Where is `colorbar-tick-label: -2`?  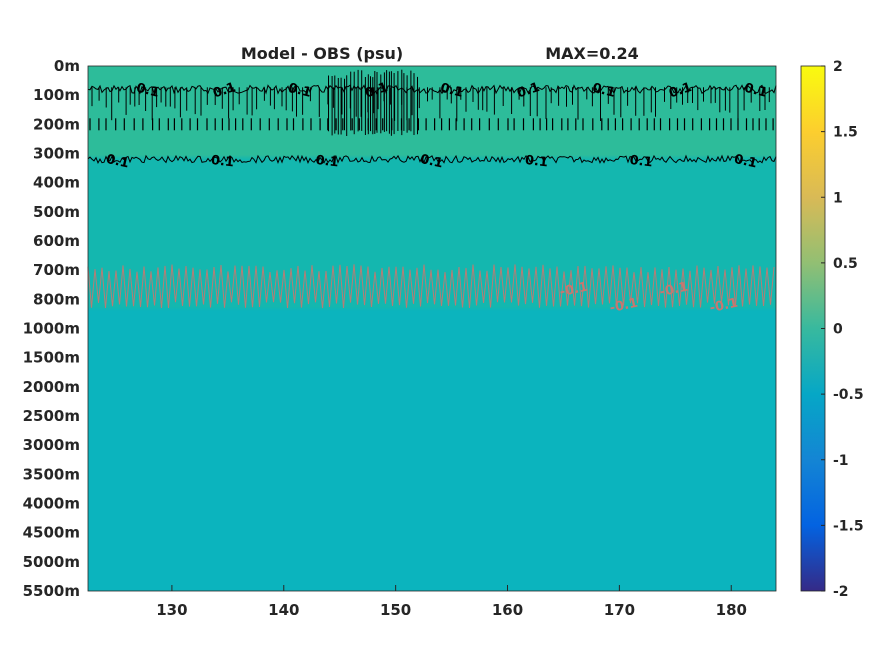 colorbar-tick-label: -2 is located at coordinates (841, 592).